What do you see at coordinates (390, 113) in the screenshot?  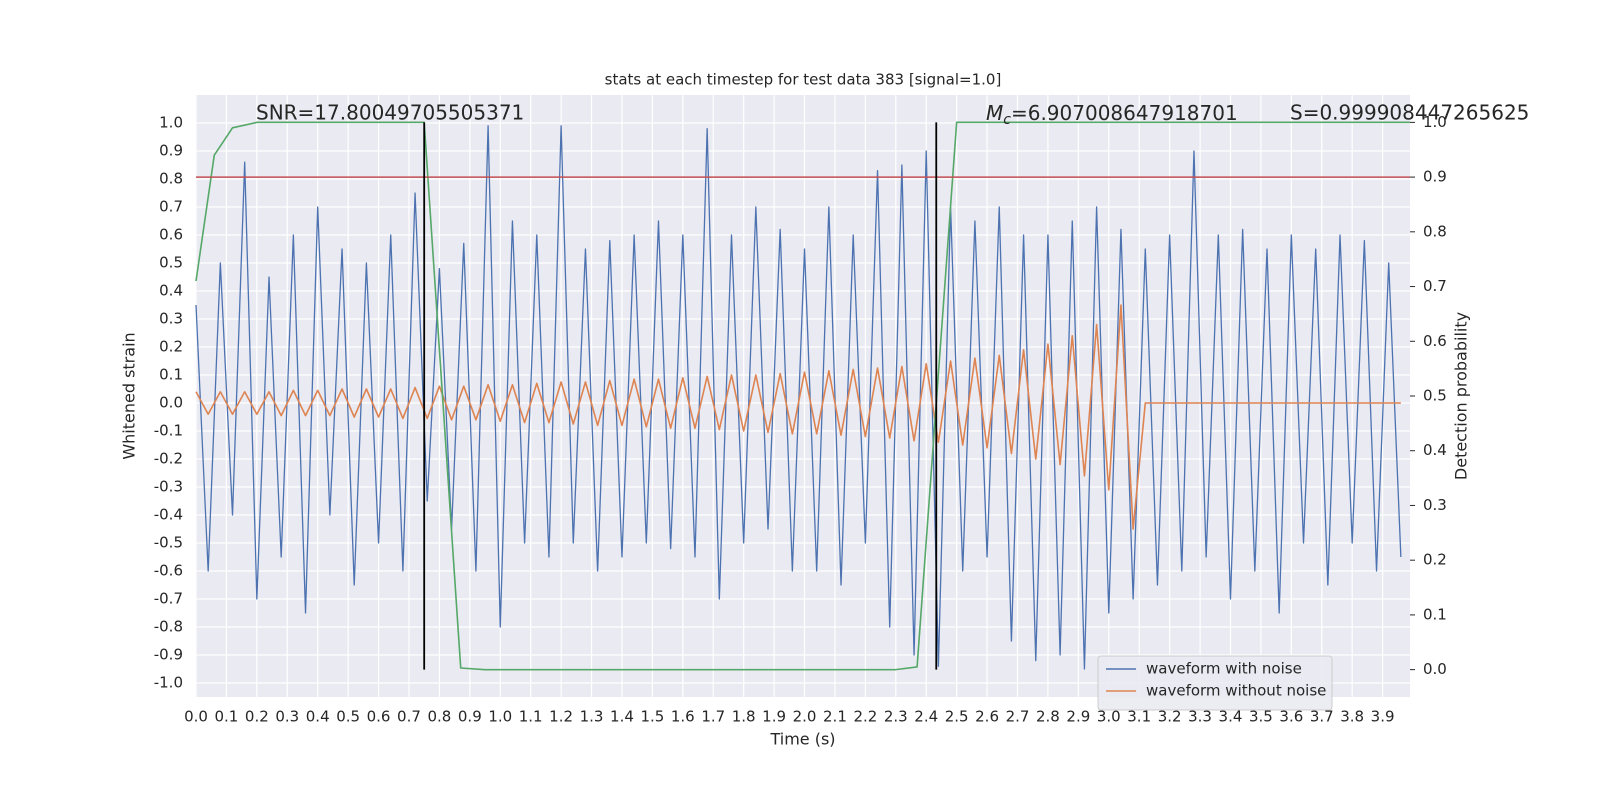 I see `snr-annotation: SNR=17.80049705505371` at bounding box center [390, 113].